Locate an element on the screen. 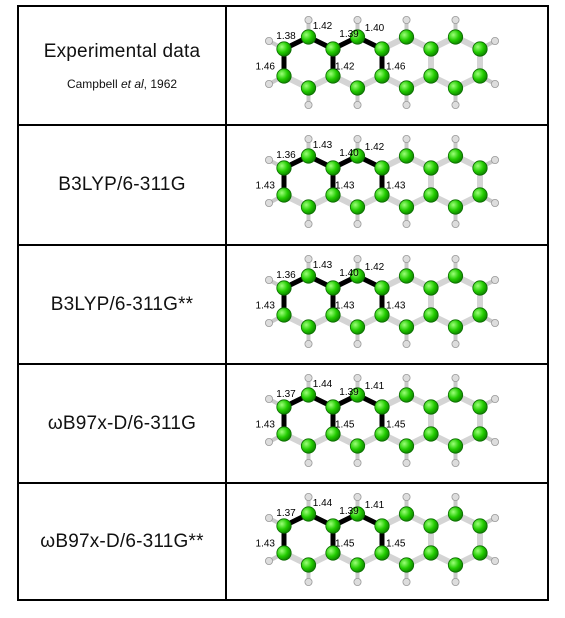 This screenshot has height=618, width=565. row-b3lyp-6-311g: B3LYP/6-311G is located at coordinates (122, 185).